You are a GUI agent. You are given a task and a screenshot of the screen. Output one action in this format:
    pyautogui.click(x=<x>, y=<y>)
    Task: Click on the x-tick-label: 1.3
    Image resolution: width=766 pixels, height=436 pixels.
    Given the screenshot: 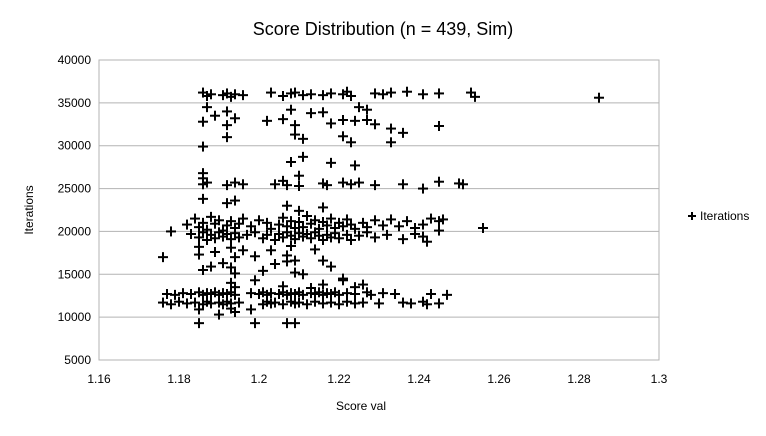 What is the action you would take?
    pyautogui.click(x=659, y=379)
    